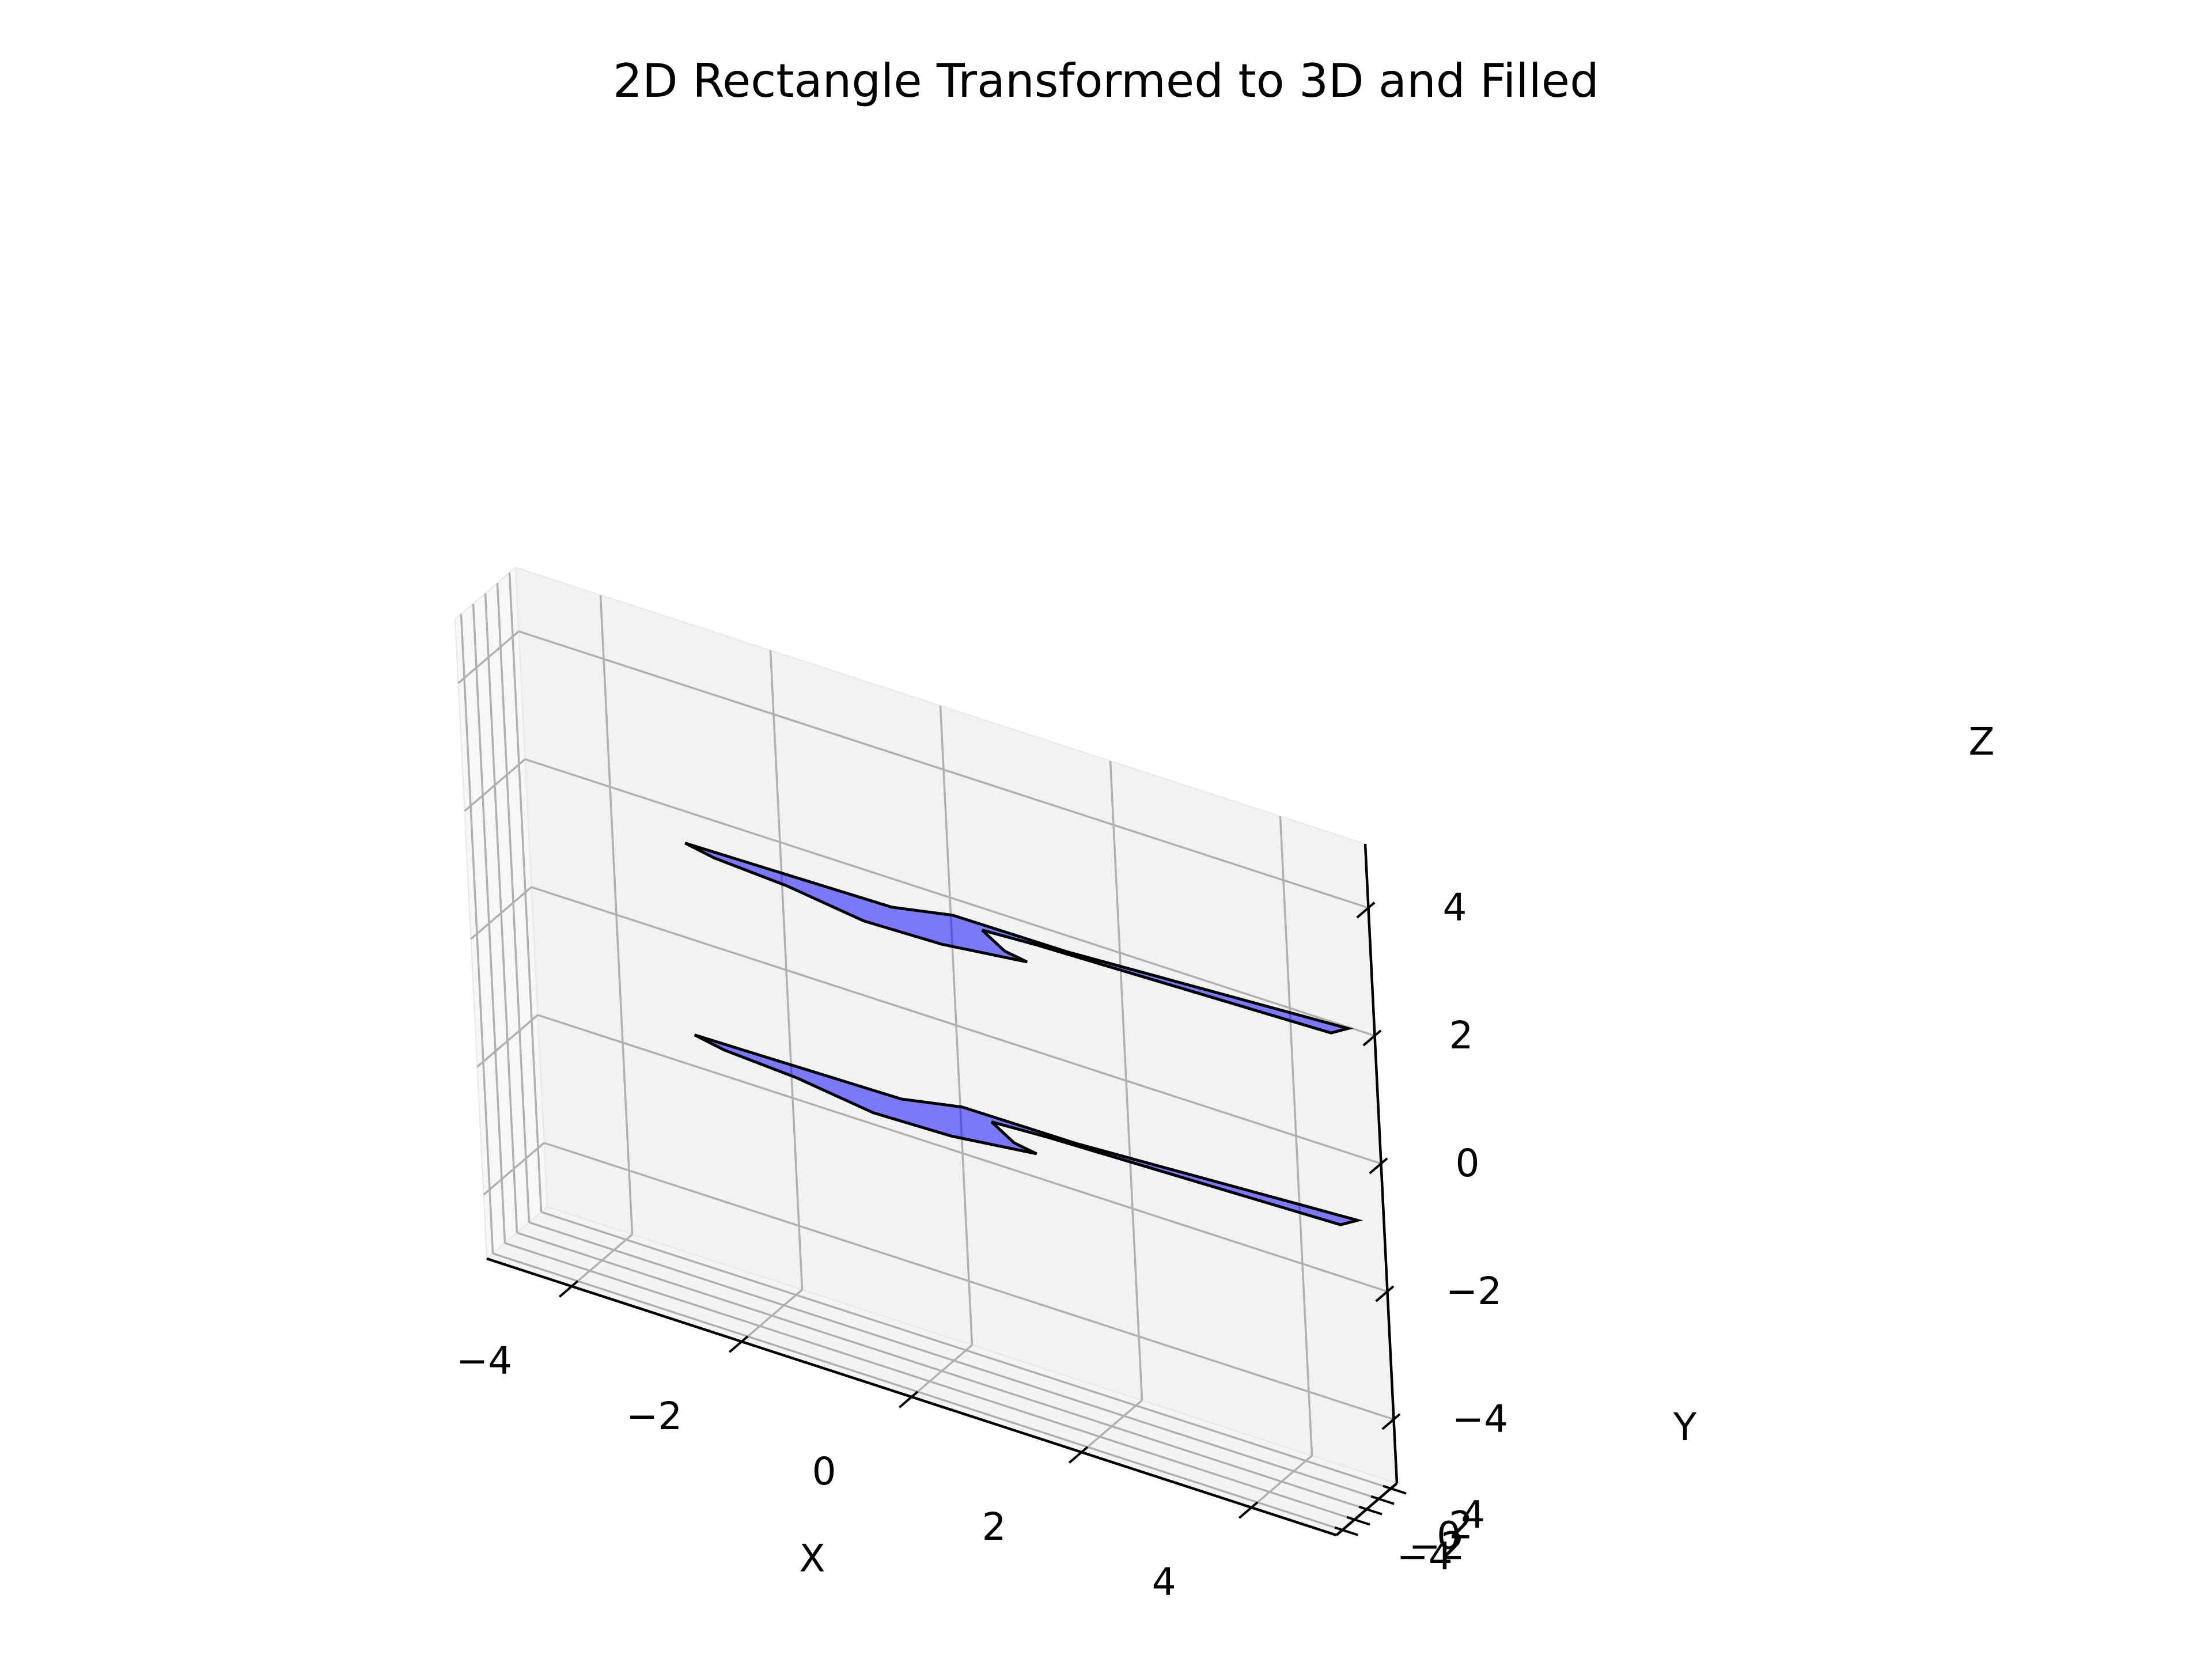 Image resolution: width=2212 pixels, height=1659 pixels. I want to click on x-tick-label: −2, so click(654, 1416).